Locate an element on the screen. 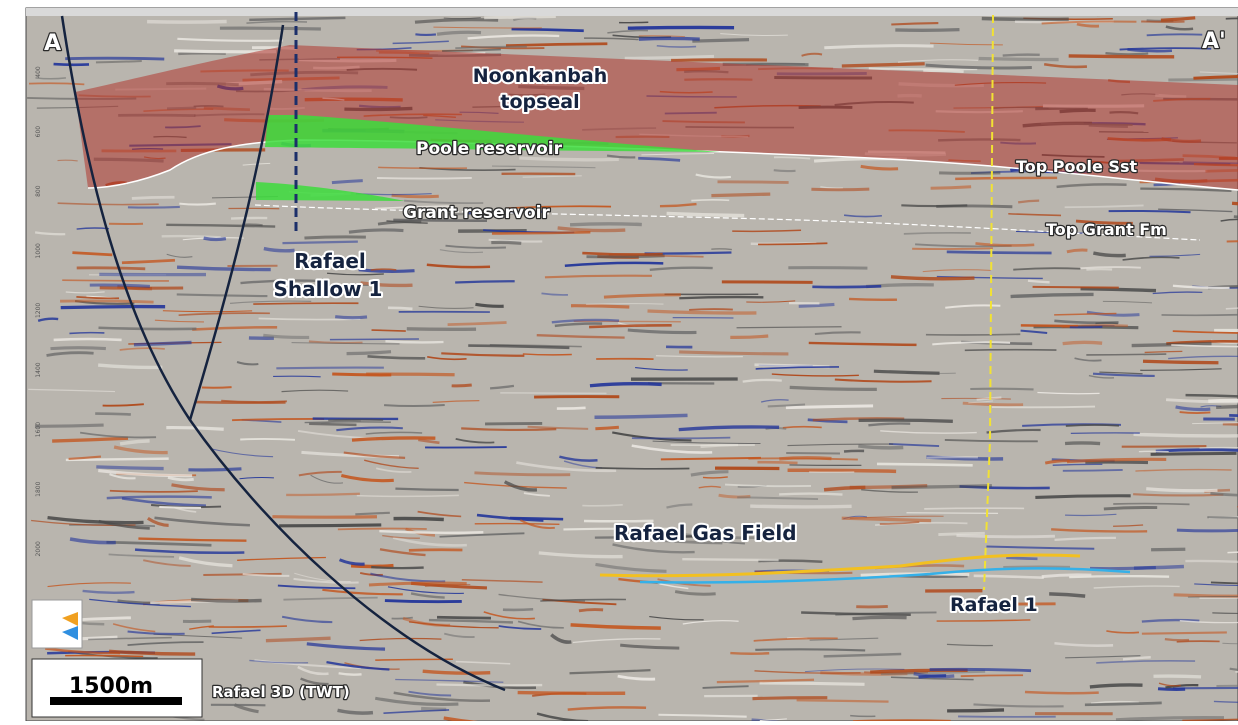  time-tick-label: 1600 is located at coordinates (38, 429).